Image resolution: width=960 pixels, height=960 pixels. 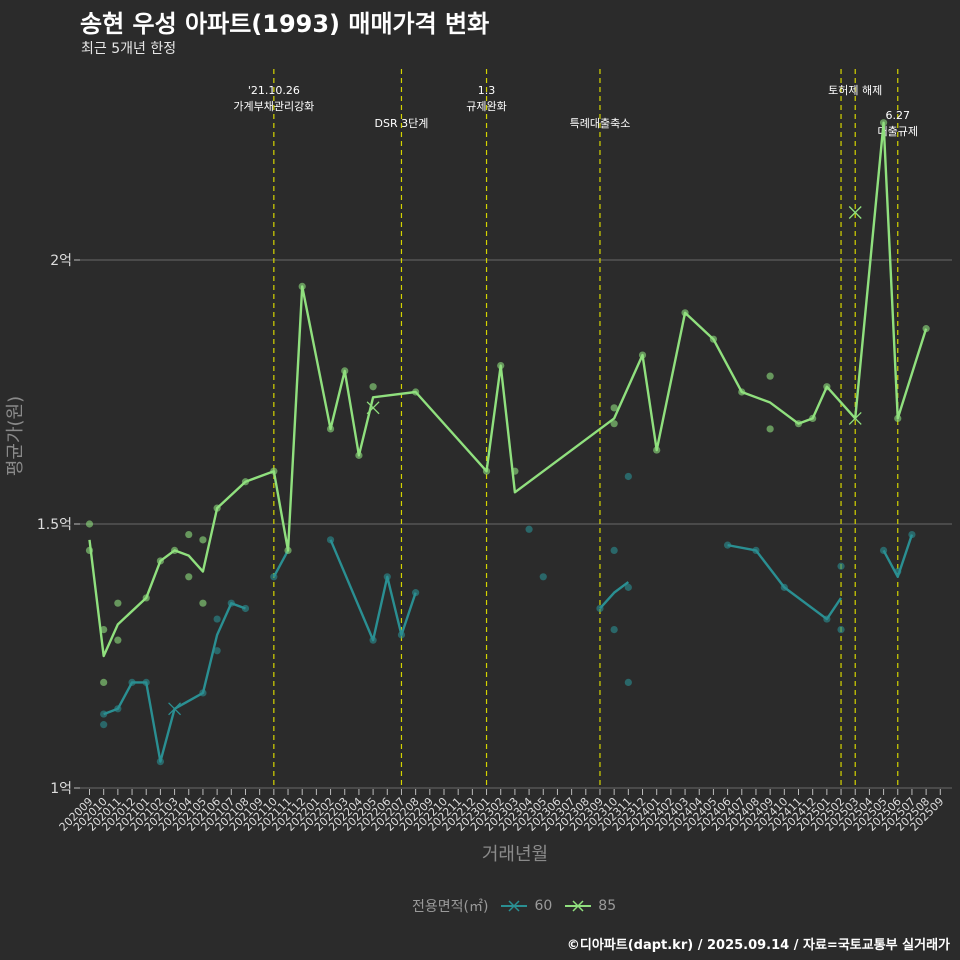 I want to click on legend-key-85-icon, so click(x=578, y=906).